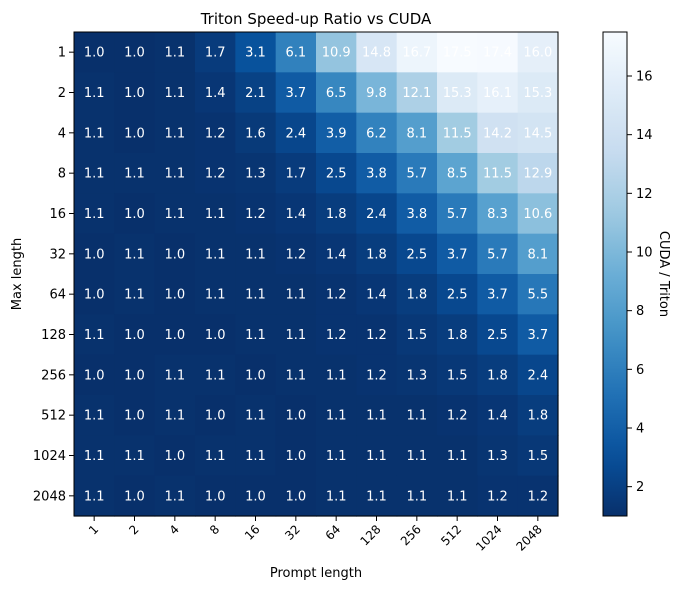  I want to click on x-tick-label: 2048, so click(528, 537).